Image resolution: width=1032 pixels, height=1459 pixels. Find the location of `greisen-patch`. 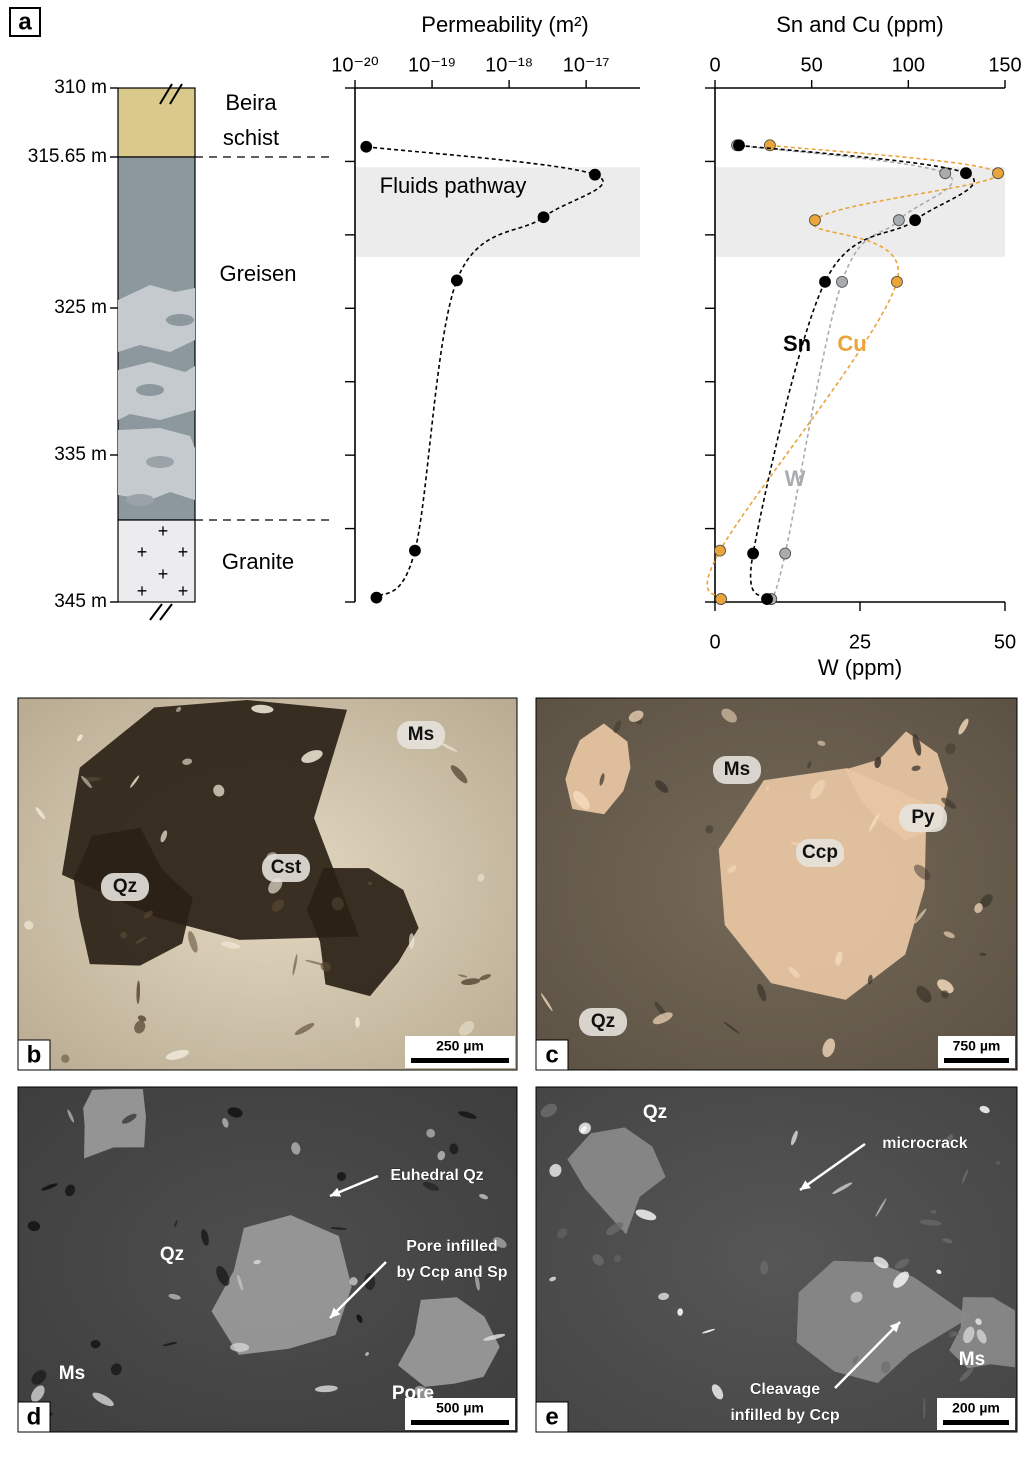

greisen-patch is located at coordinates (160, 462).